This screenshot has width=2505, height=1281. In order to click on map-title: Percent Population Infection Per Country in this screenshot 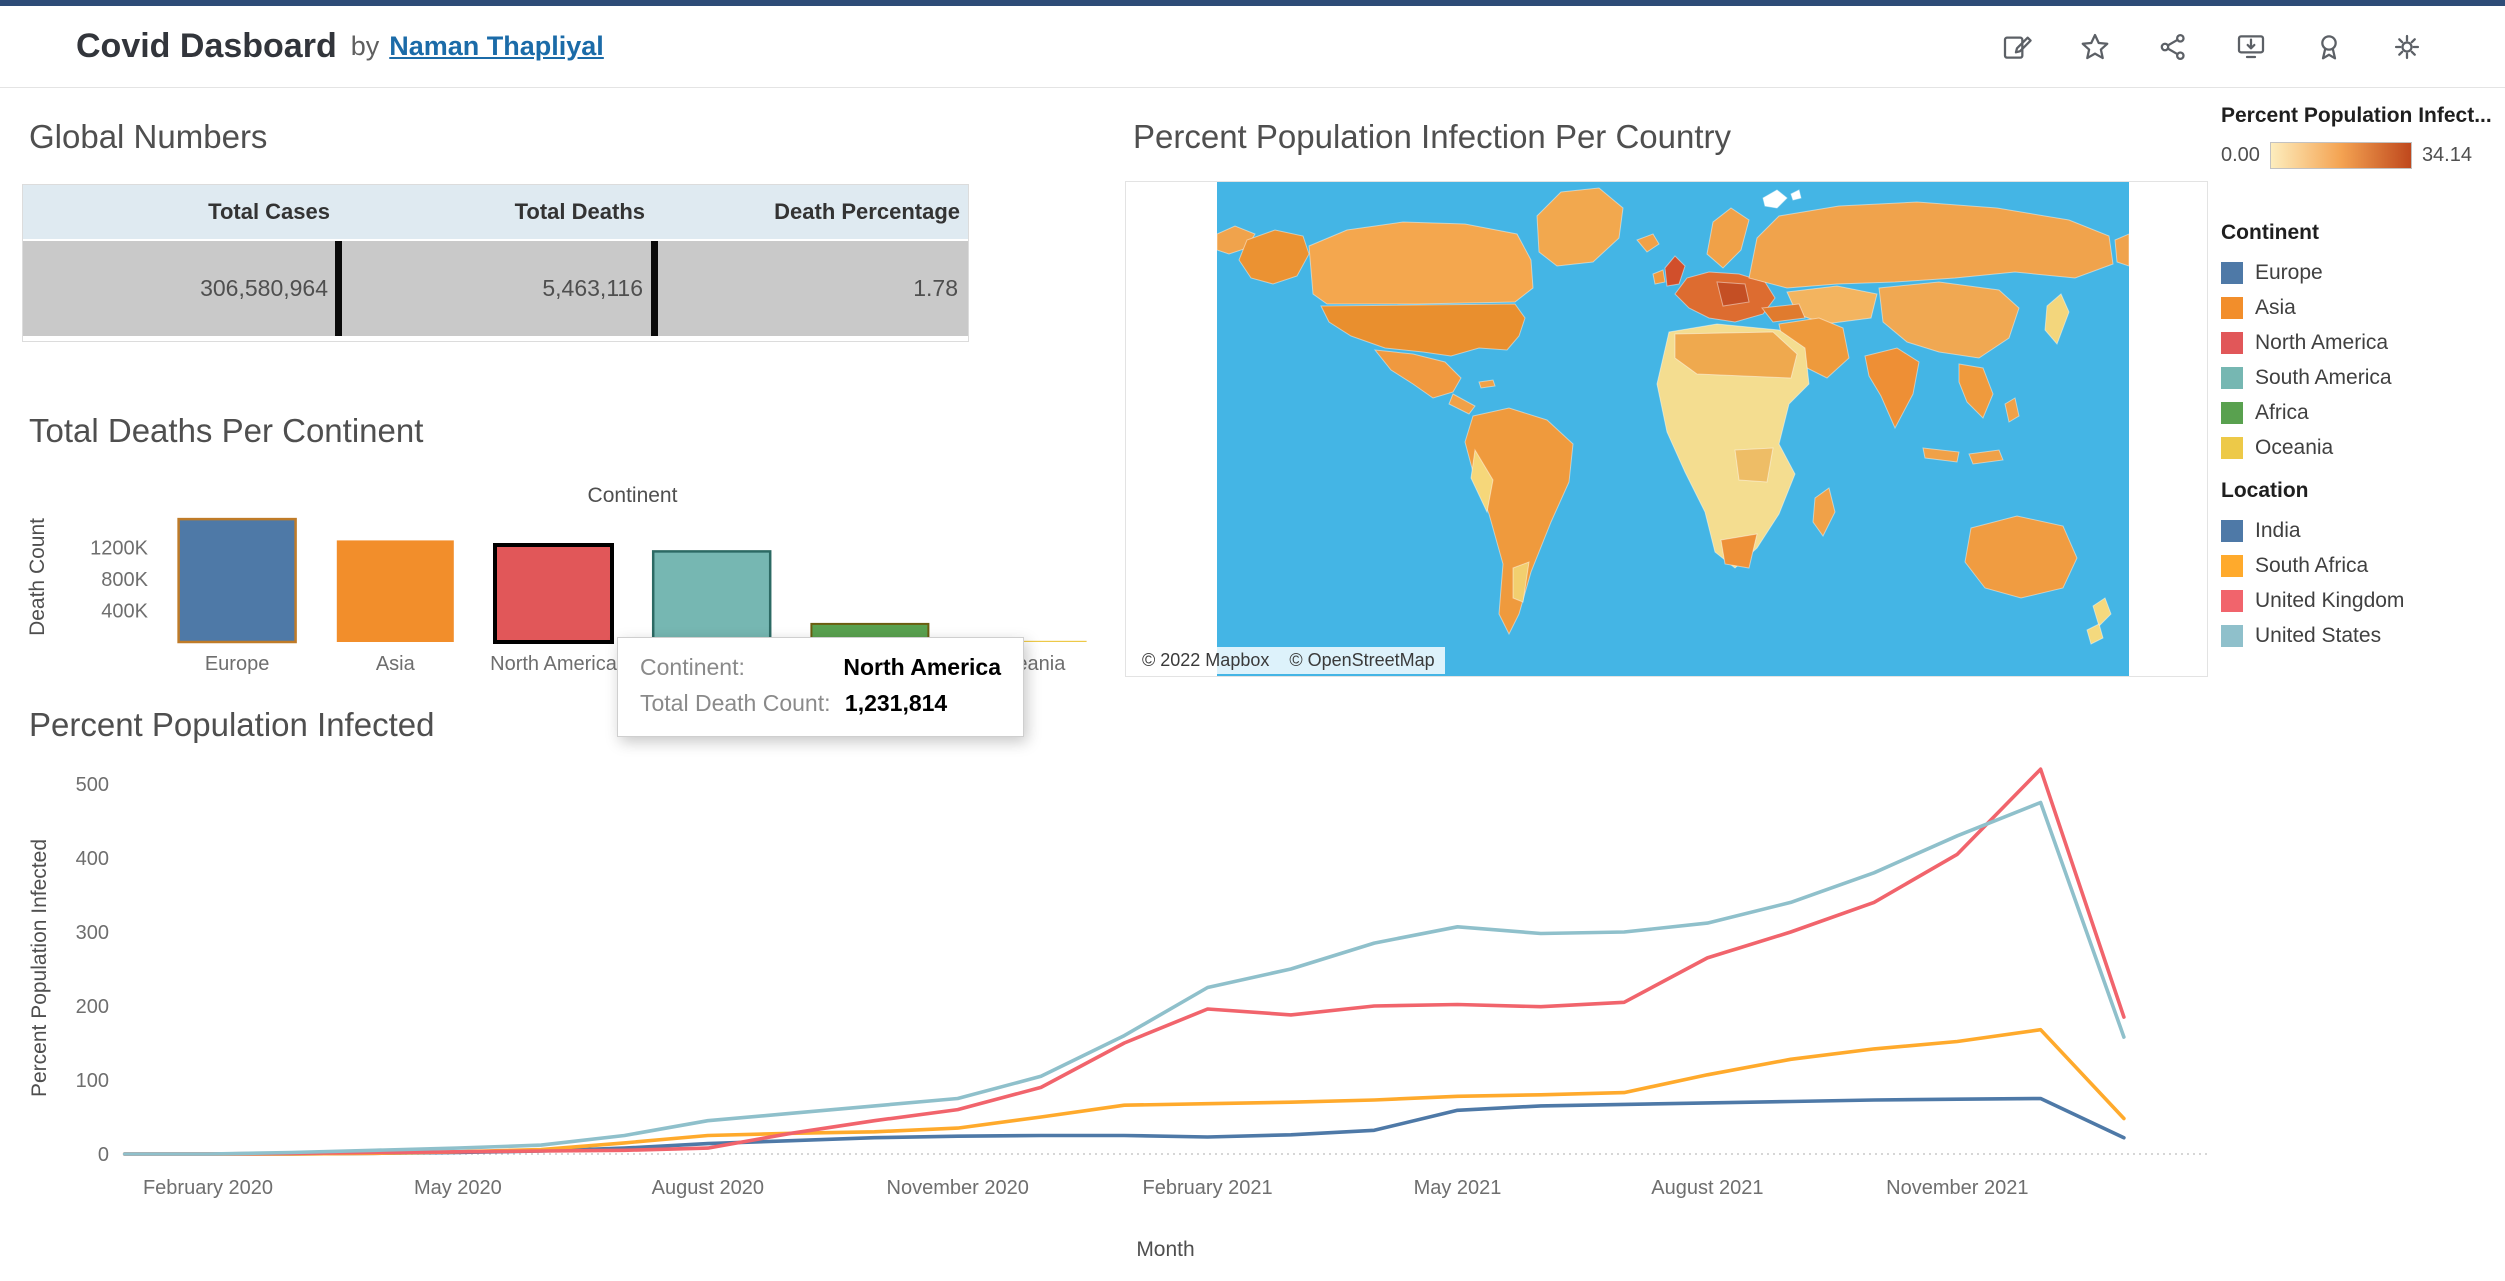, I will do `click(1432, 136)`.